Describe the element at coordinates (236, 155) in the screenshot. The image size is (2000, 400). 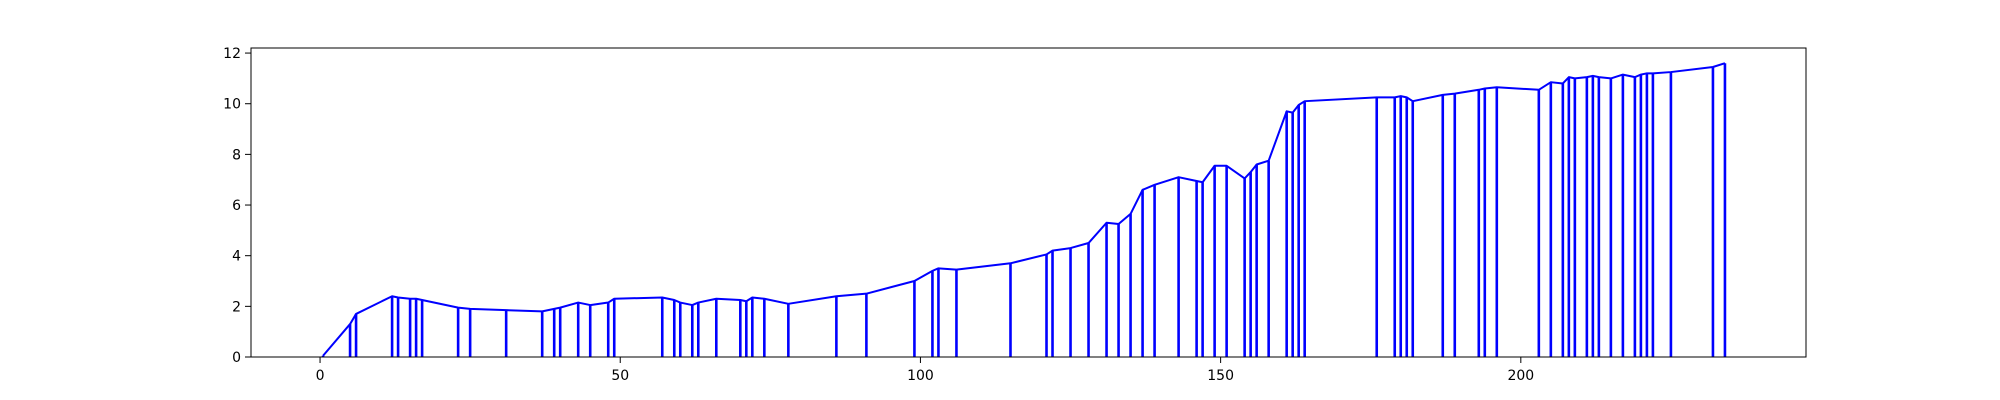
I see `y-tick-label-4: 8` at that location.